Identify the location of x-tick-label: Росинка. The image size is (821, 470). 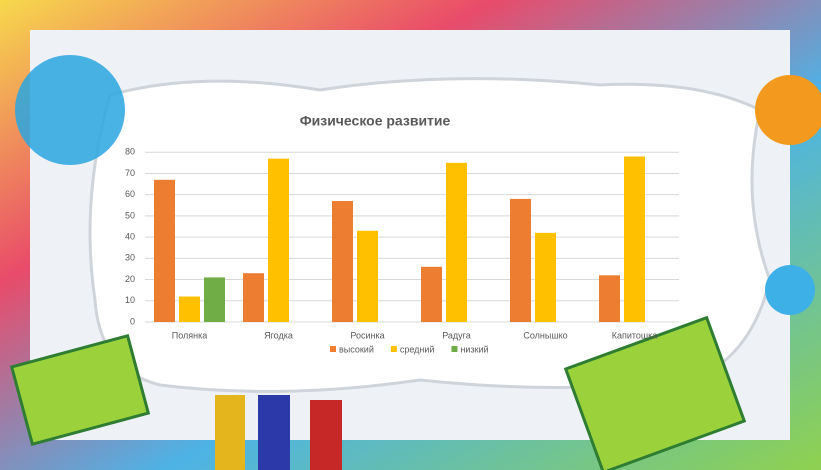
(367, 335).